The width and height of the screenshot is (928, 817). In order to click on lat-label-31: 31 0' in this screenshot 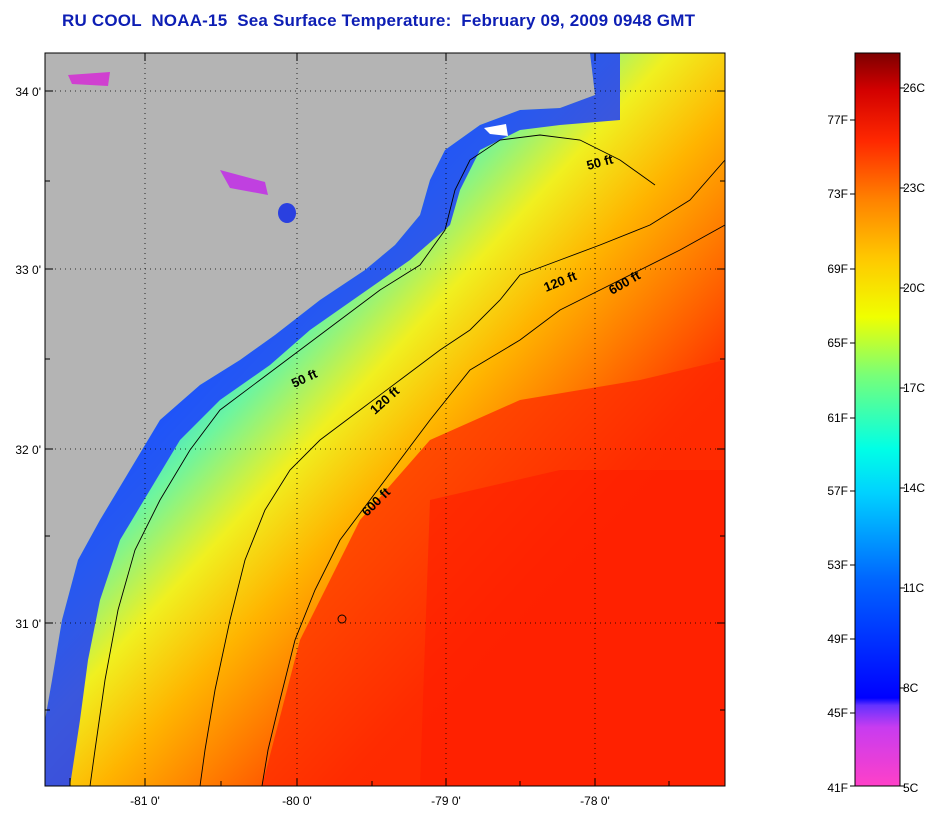, I will do `click(28, 624)`.